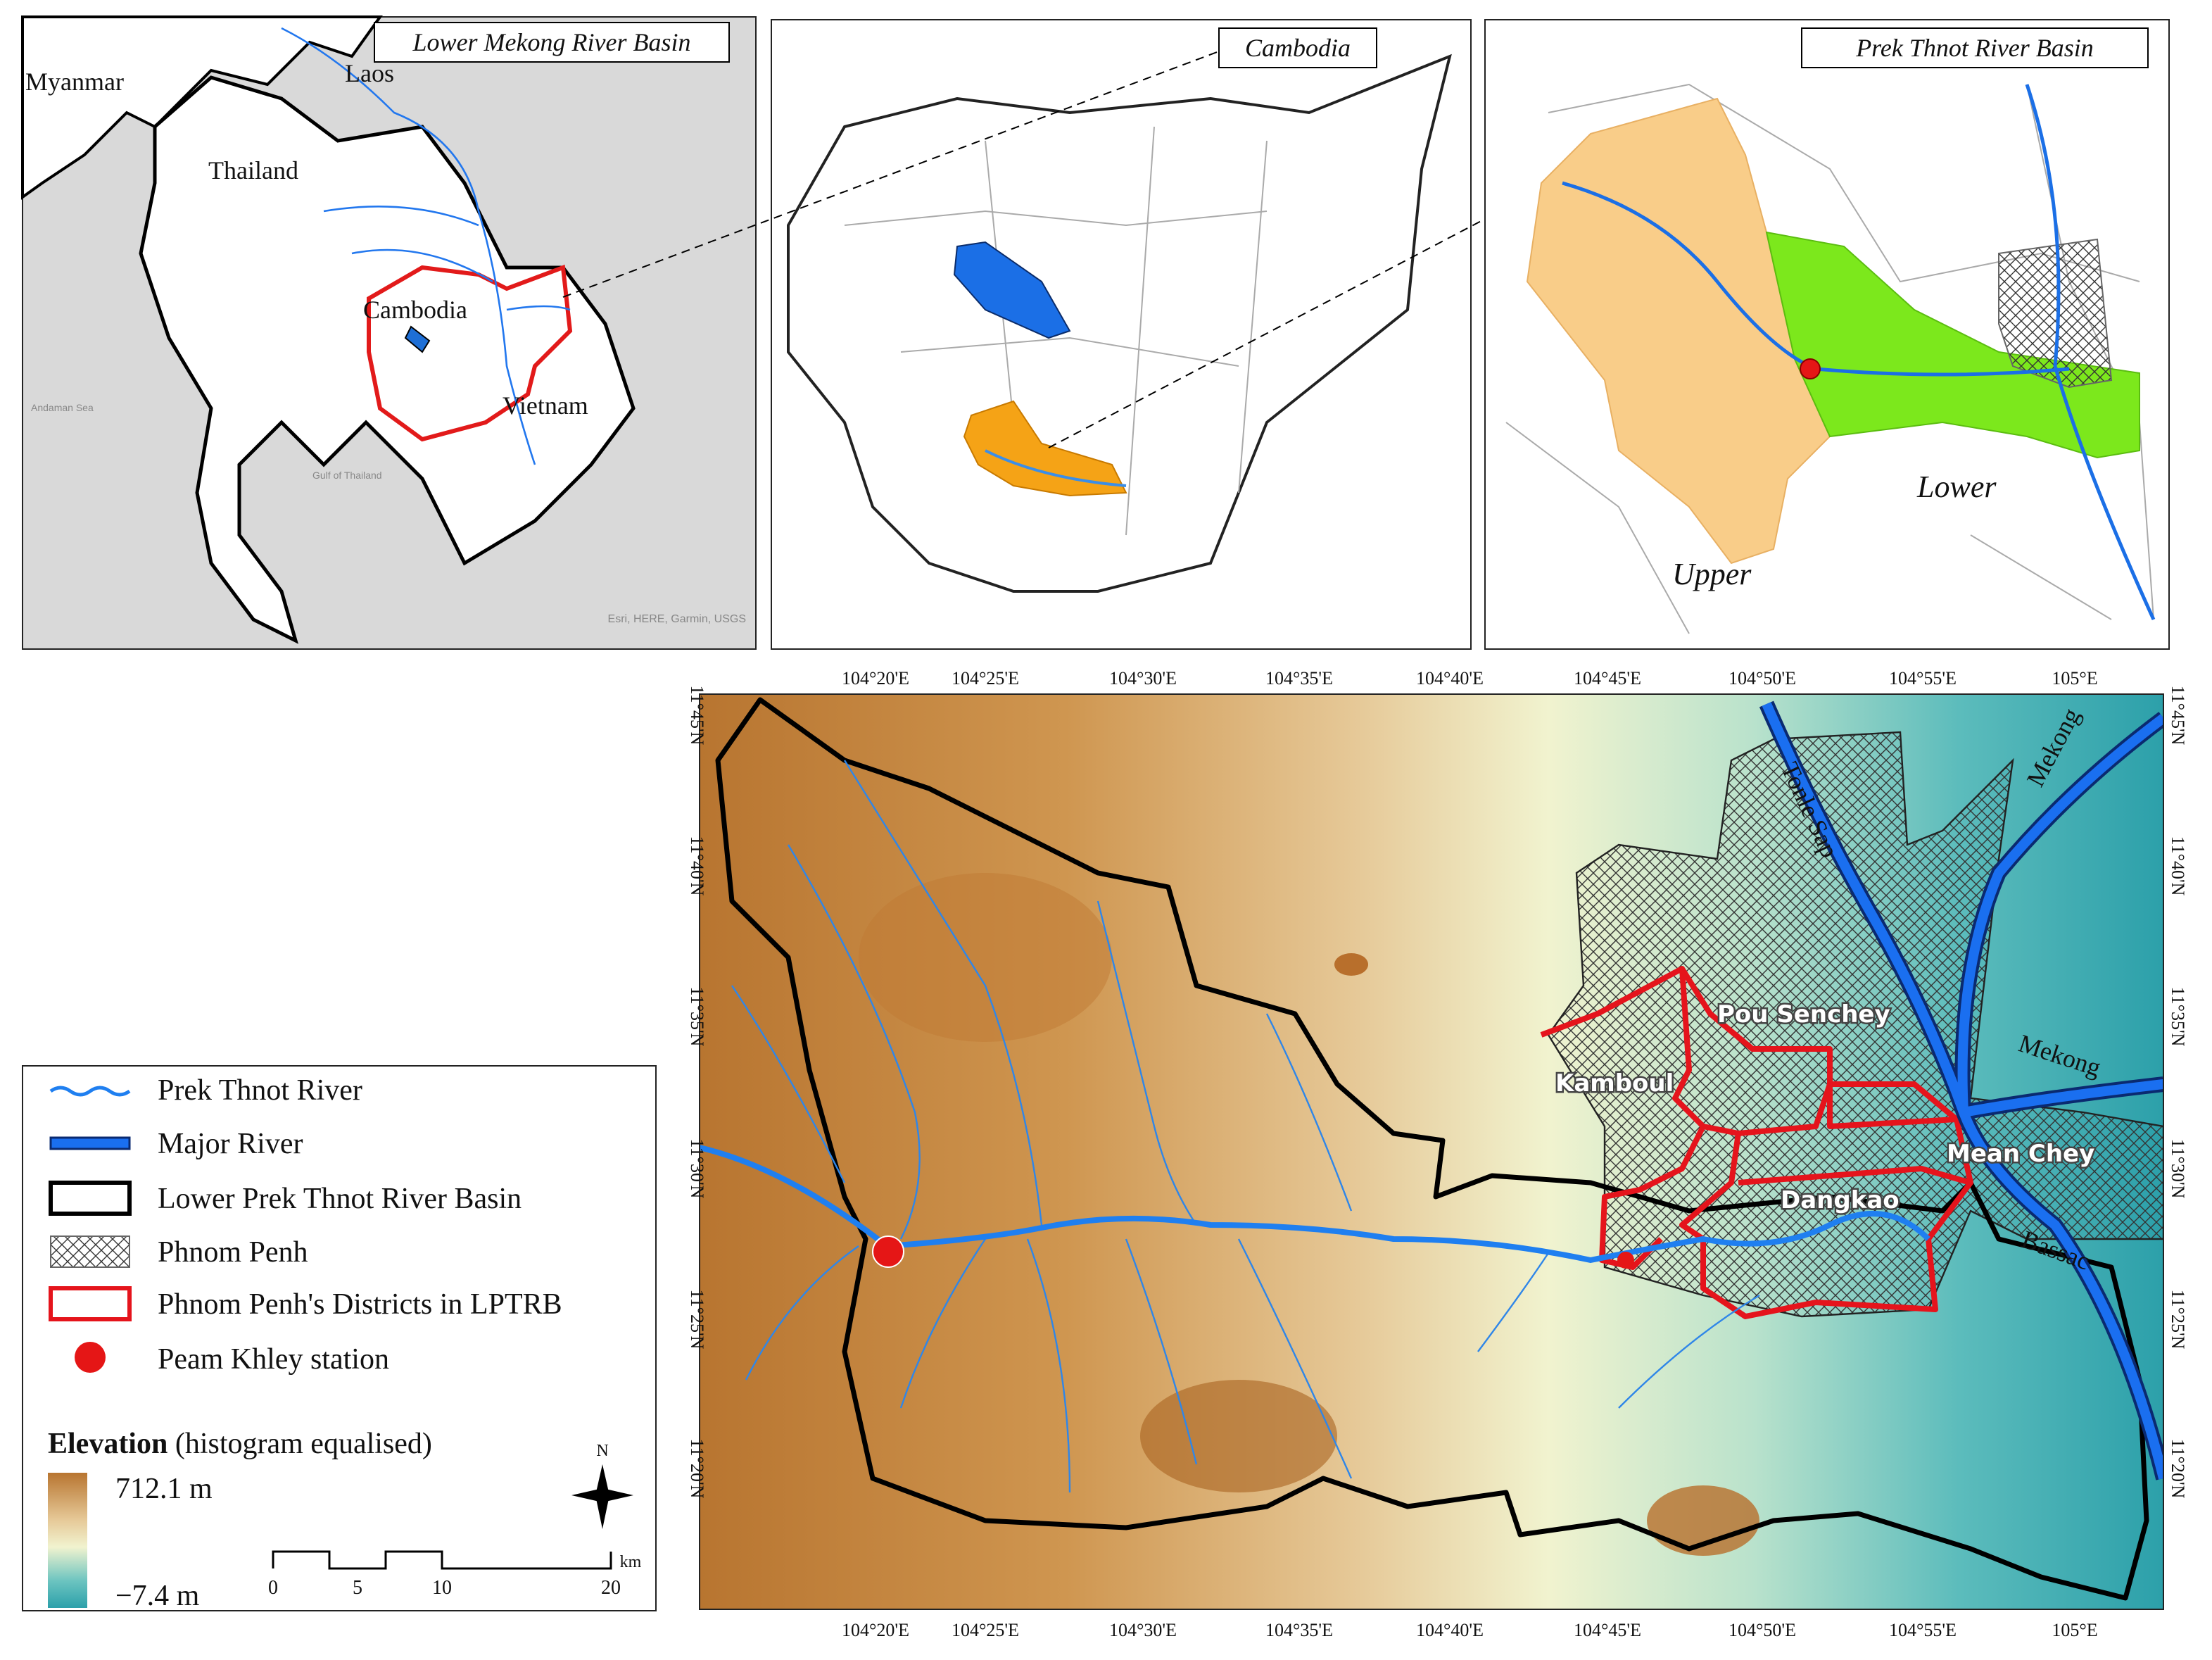  Describe the element at coordinates (357, 1588) in the screenshot. I see `scale-label: 5` at that location.